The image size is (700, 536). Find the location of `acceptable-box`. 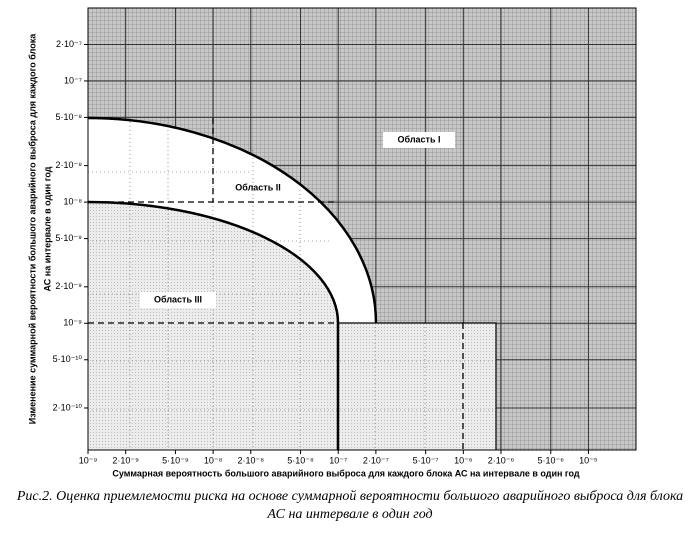

acceptable-box is located at coordinates (417, 386).